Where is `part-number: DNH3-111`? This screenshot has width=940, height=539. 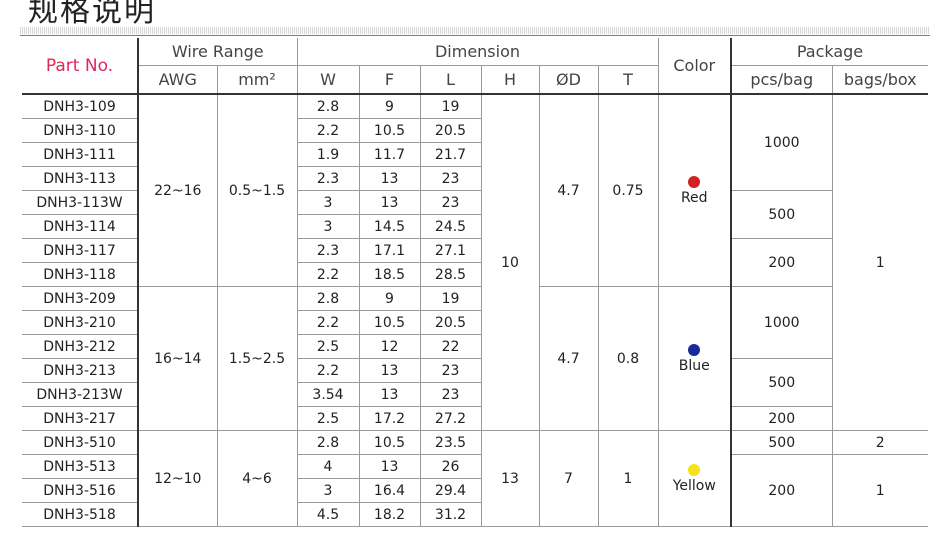
part-number: DNH3-111 is located at coordinates (80, 154).